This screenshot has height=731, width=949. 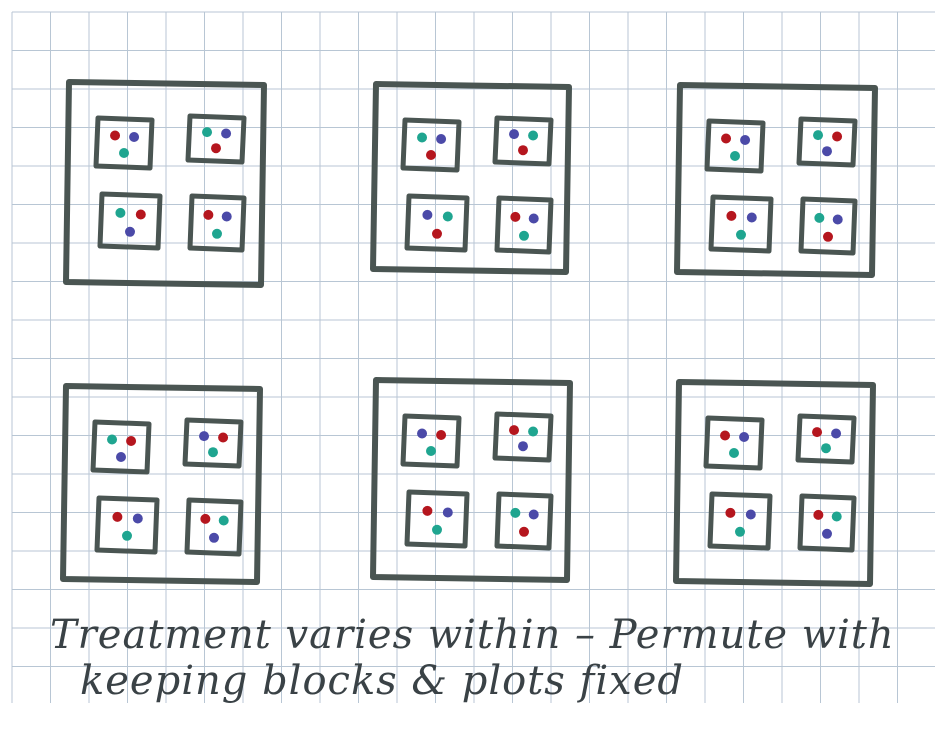 What do you see at coordinates (472, 635) in the screenshot?
I see `caption-line-1: Treatment varies within – Permute with` at bounding box center [472, 635].